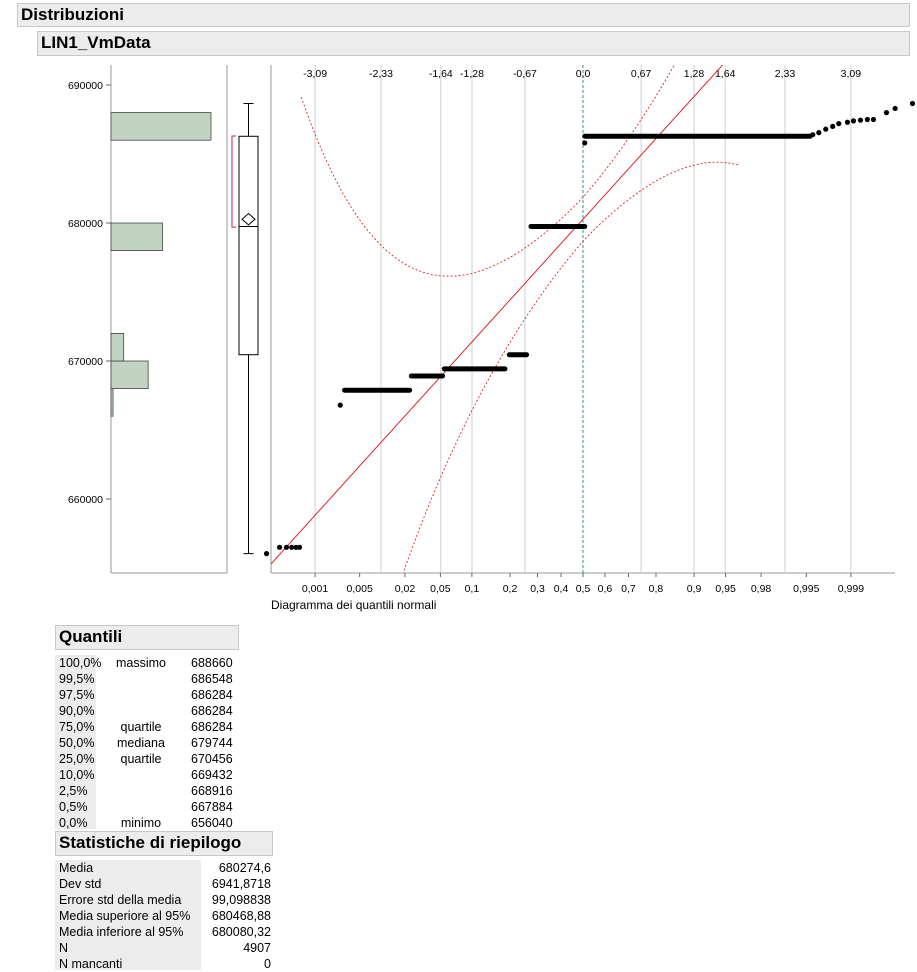 The image size is (917, 972). Describe the element at coordinates (165, 964) in the screenshot. I see `summary-row: N mancanti 0` at that location.